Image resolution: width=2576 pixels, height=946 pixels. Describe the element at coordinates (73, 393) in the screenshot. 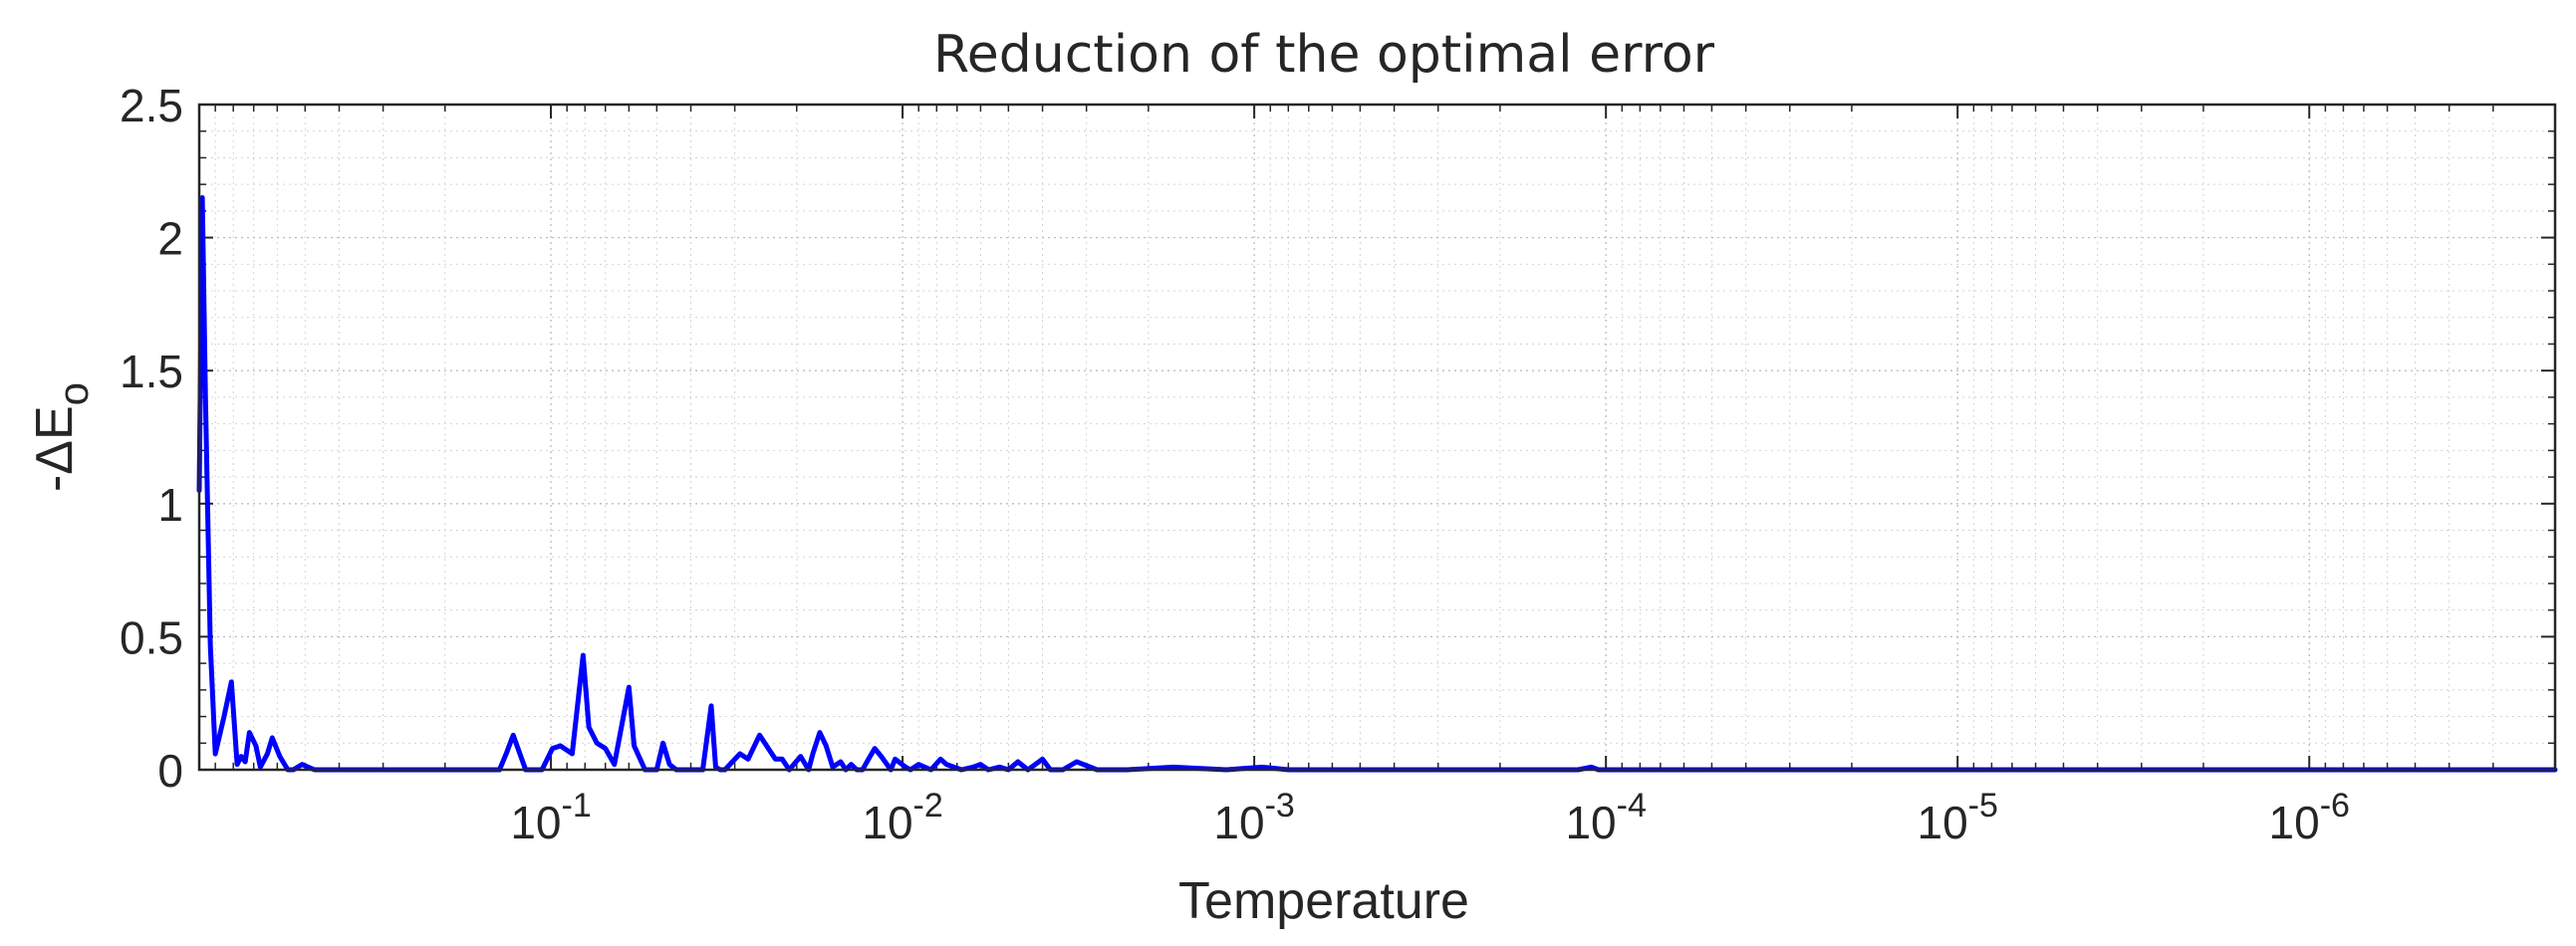

I see `y-axis-label-subscript: o` at that location.